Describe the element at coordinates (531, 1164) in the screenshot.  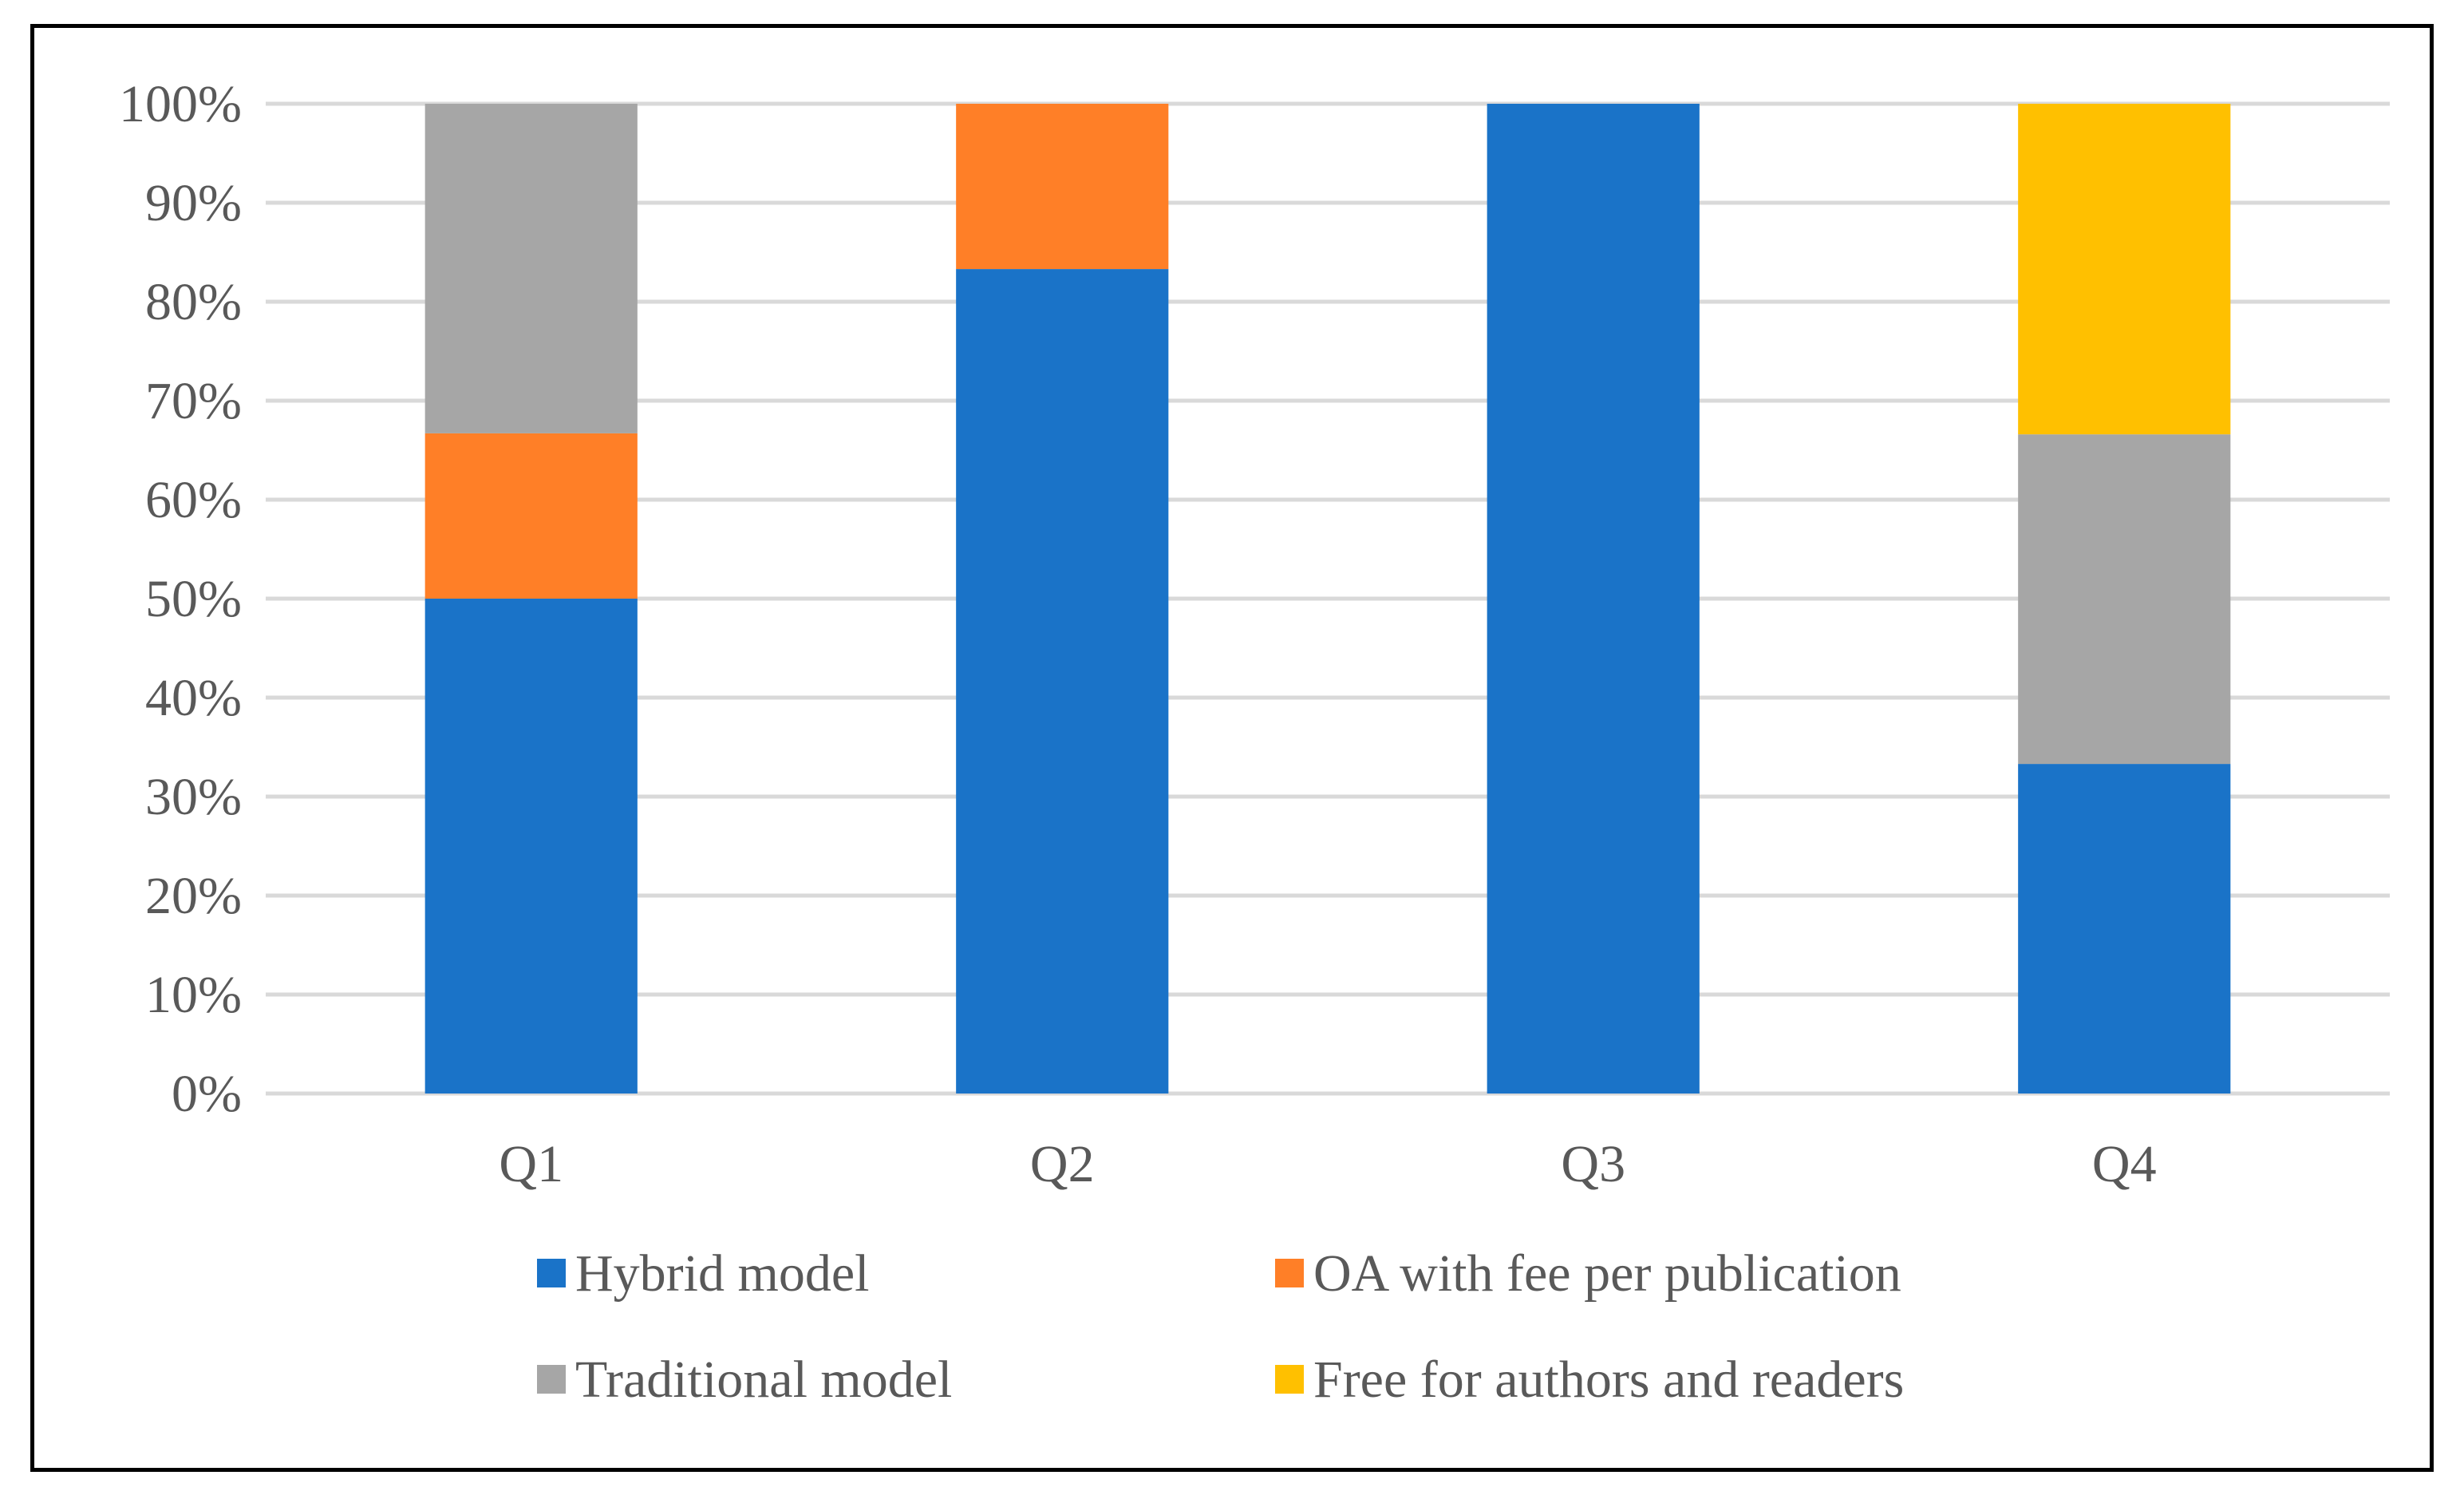
I see `x-tick-label: Q1` at that location.